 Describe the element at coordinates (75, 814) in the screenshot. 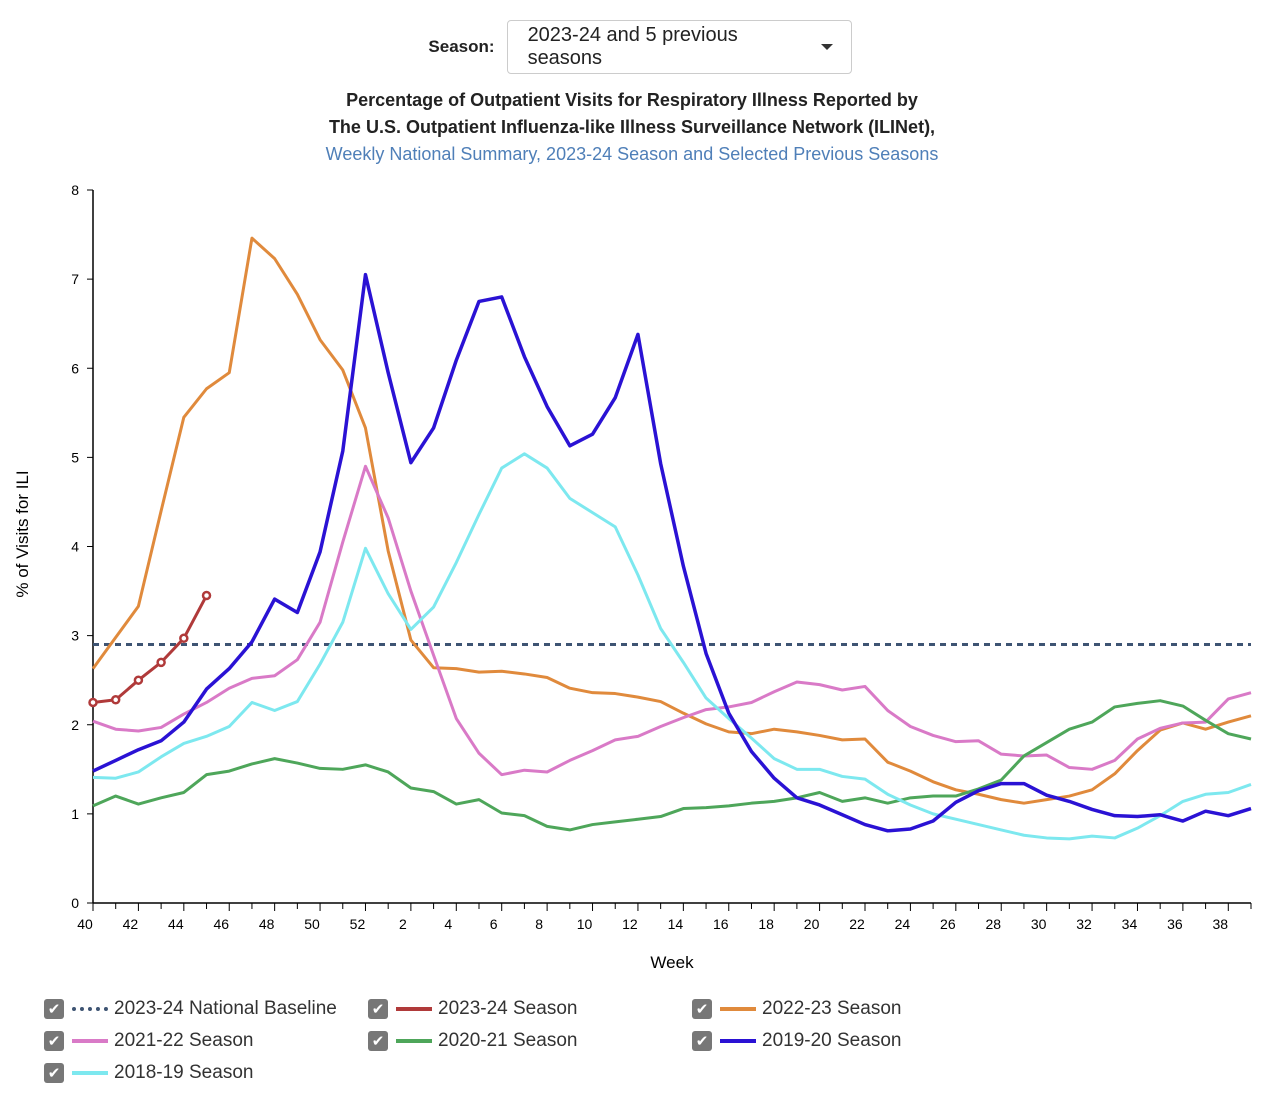

I see `y-tick-label: 1` at that location.